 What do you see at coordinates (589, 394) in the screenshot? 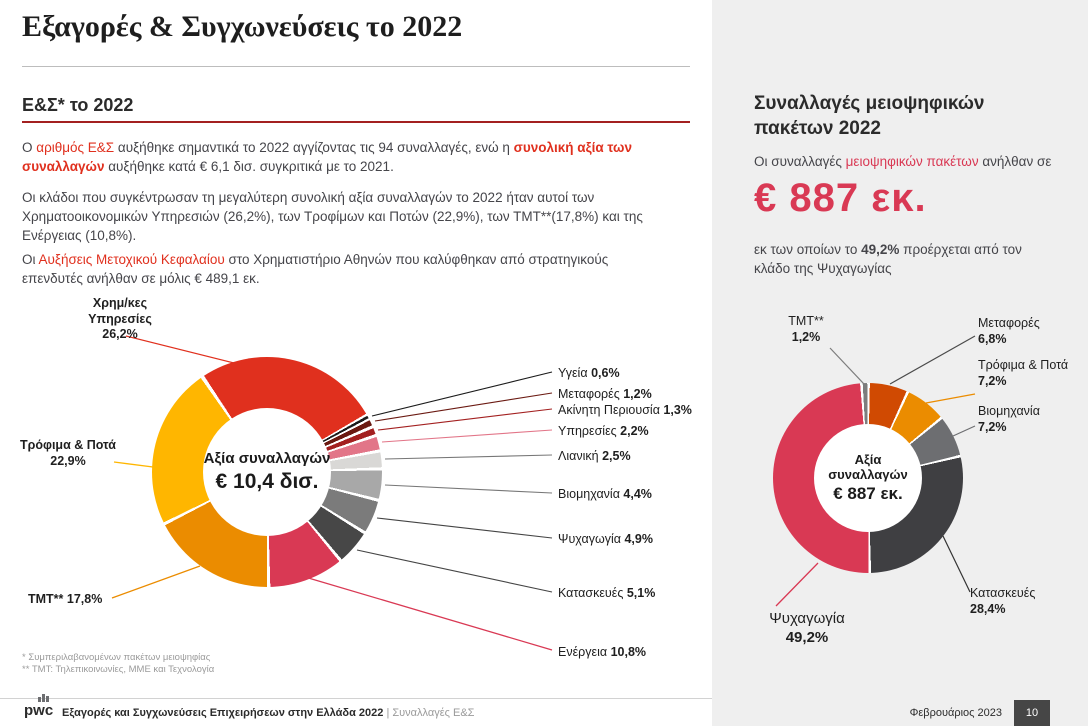
I see `segment-name: Μεταφορές` at bounding box center [589, 394].